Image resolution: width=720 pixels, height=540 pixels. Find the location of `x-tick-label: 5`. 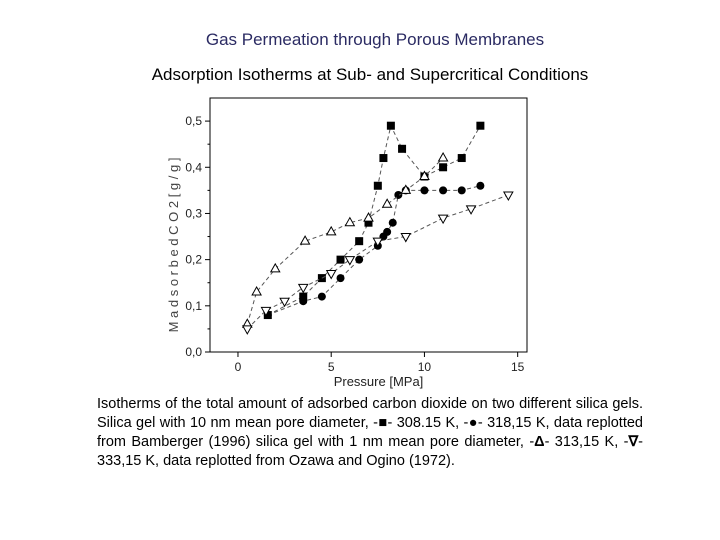

x-tick-label: 5 is located at coordinates (331, 367).